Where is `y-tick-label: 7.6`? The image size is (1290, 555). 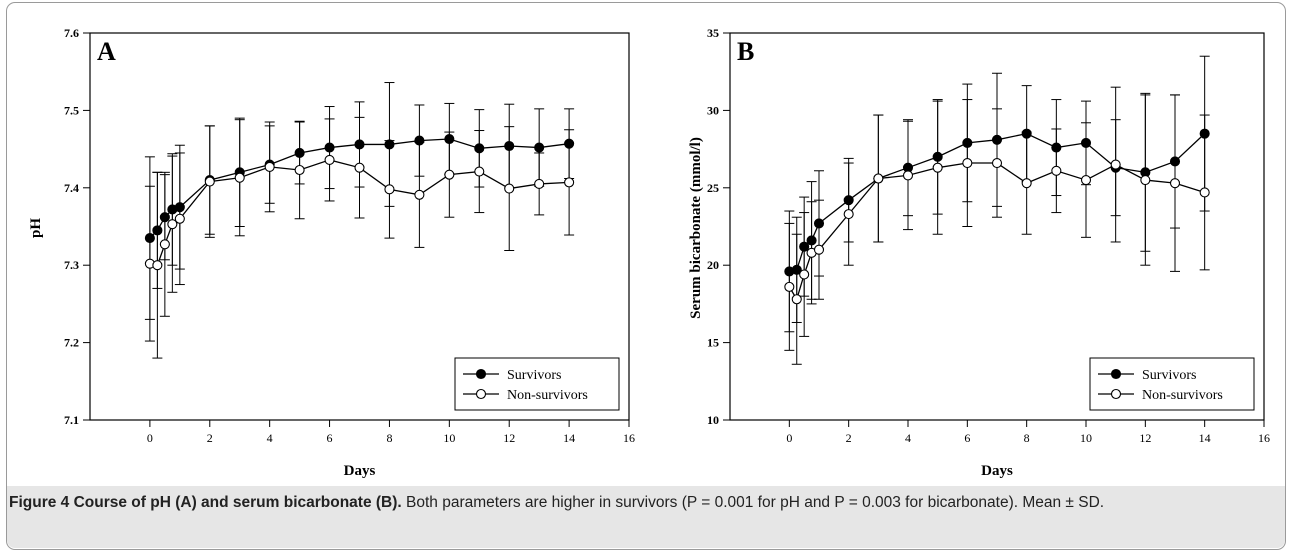 y-tick-label: 7.6 is located at coordinates (71, 33).